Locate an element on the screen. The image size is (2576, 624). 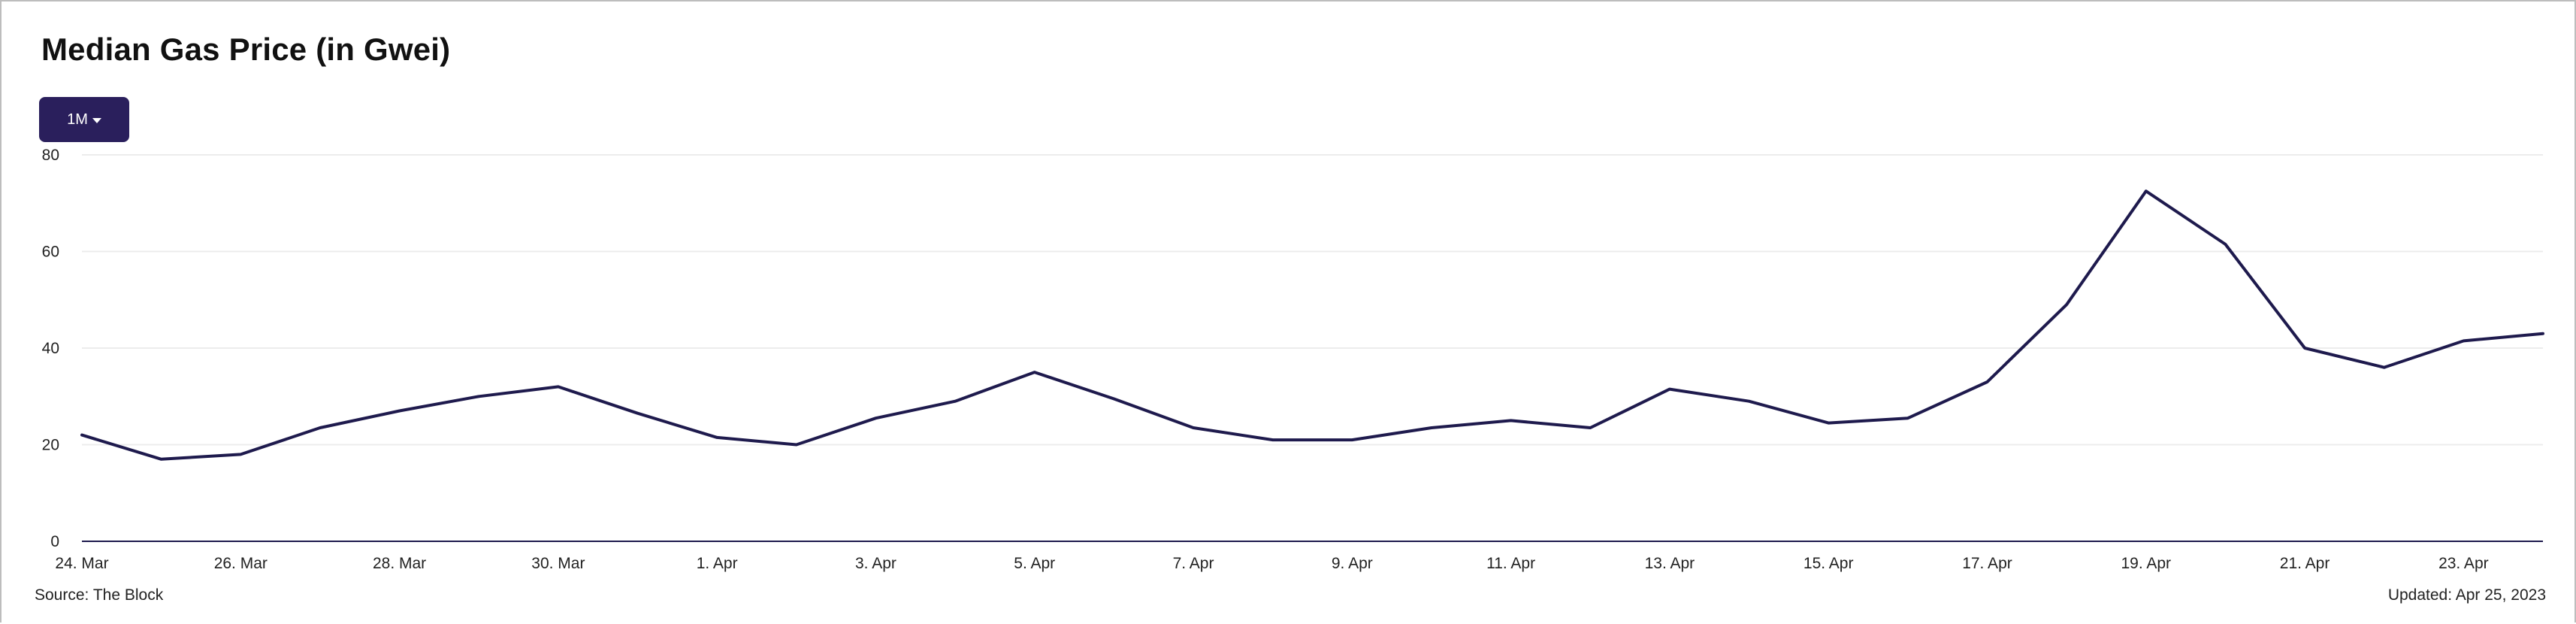
x-tick-label: 28. Mar is located at coordinates (399, 563).